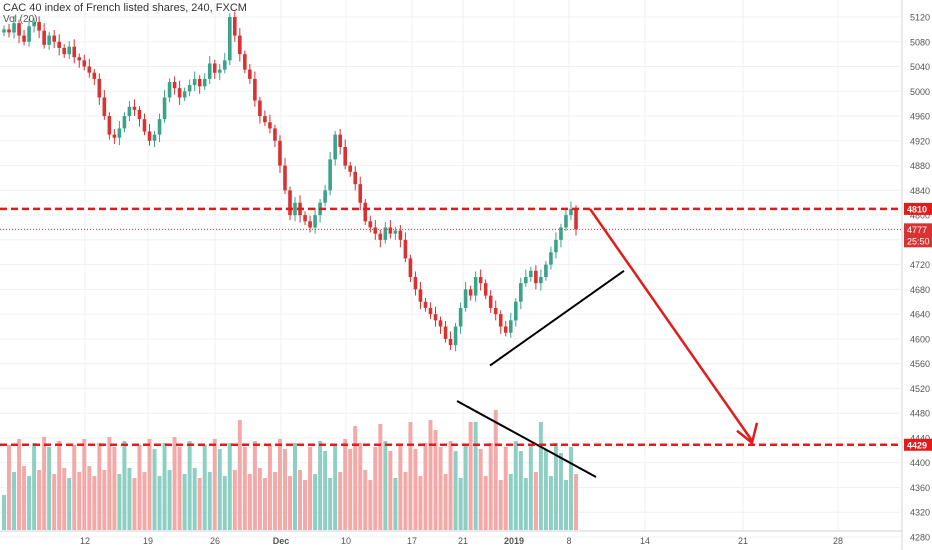  What do you see at coordinates (568, 541) in the screenshot?
I see `time-tick-label: 8` at bounding box center [568, 541].